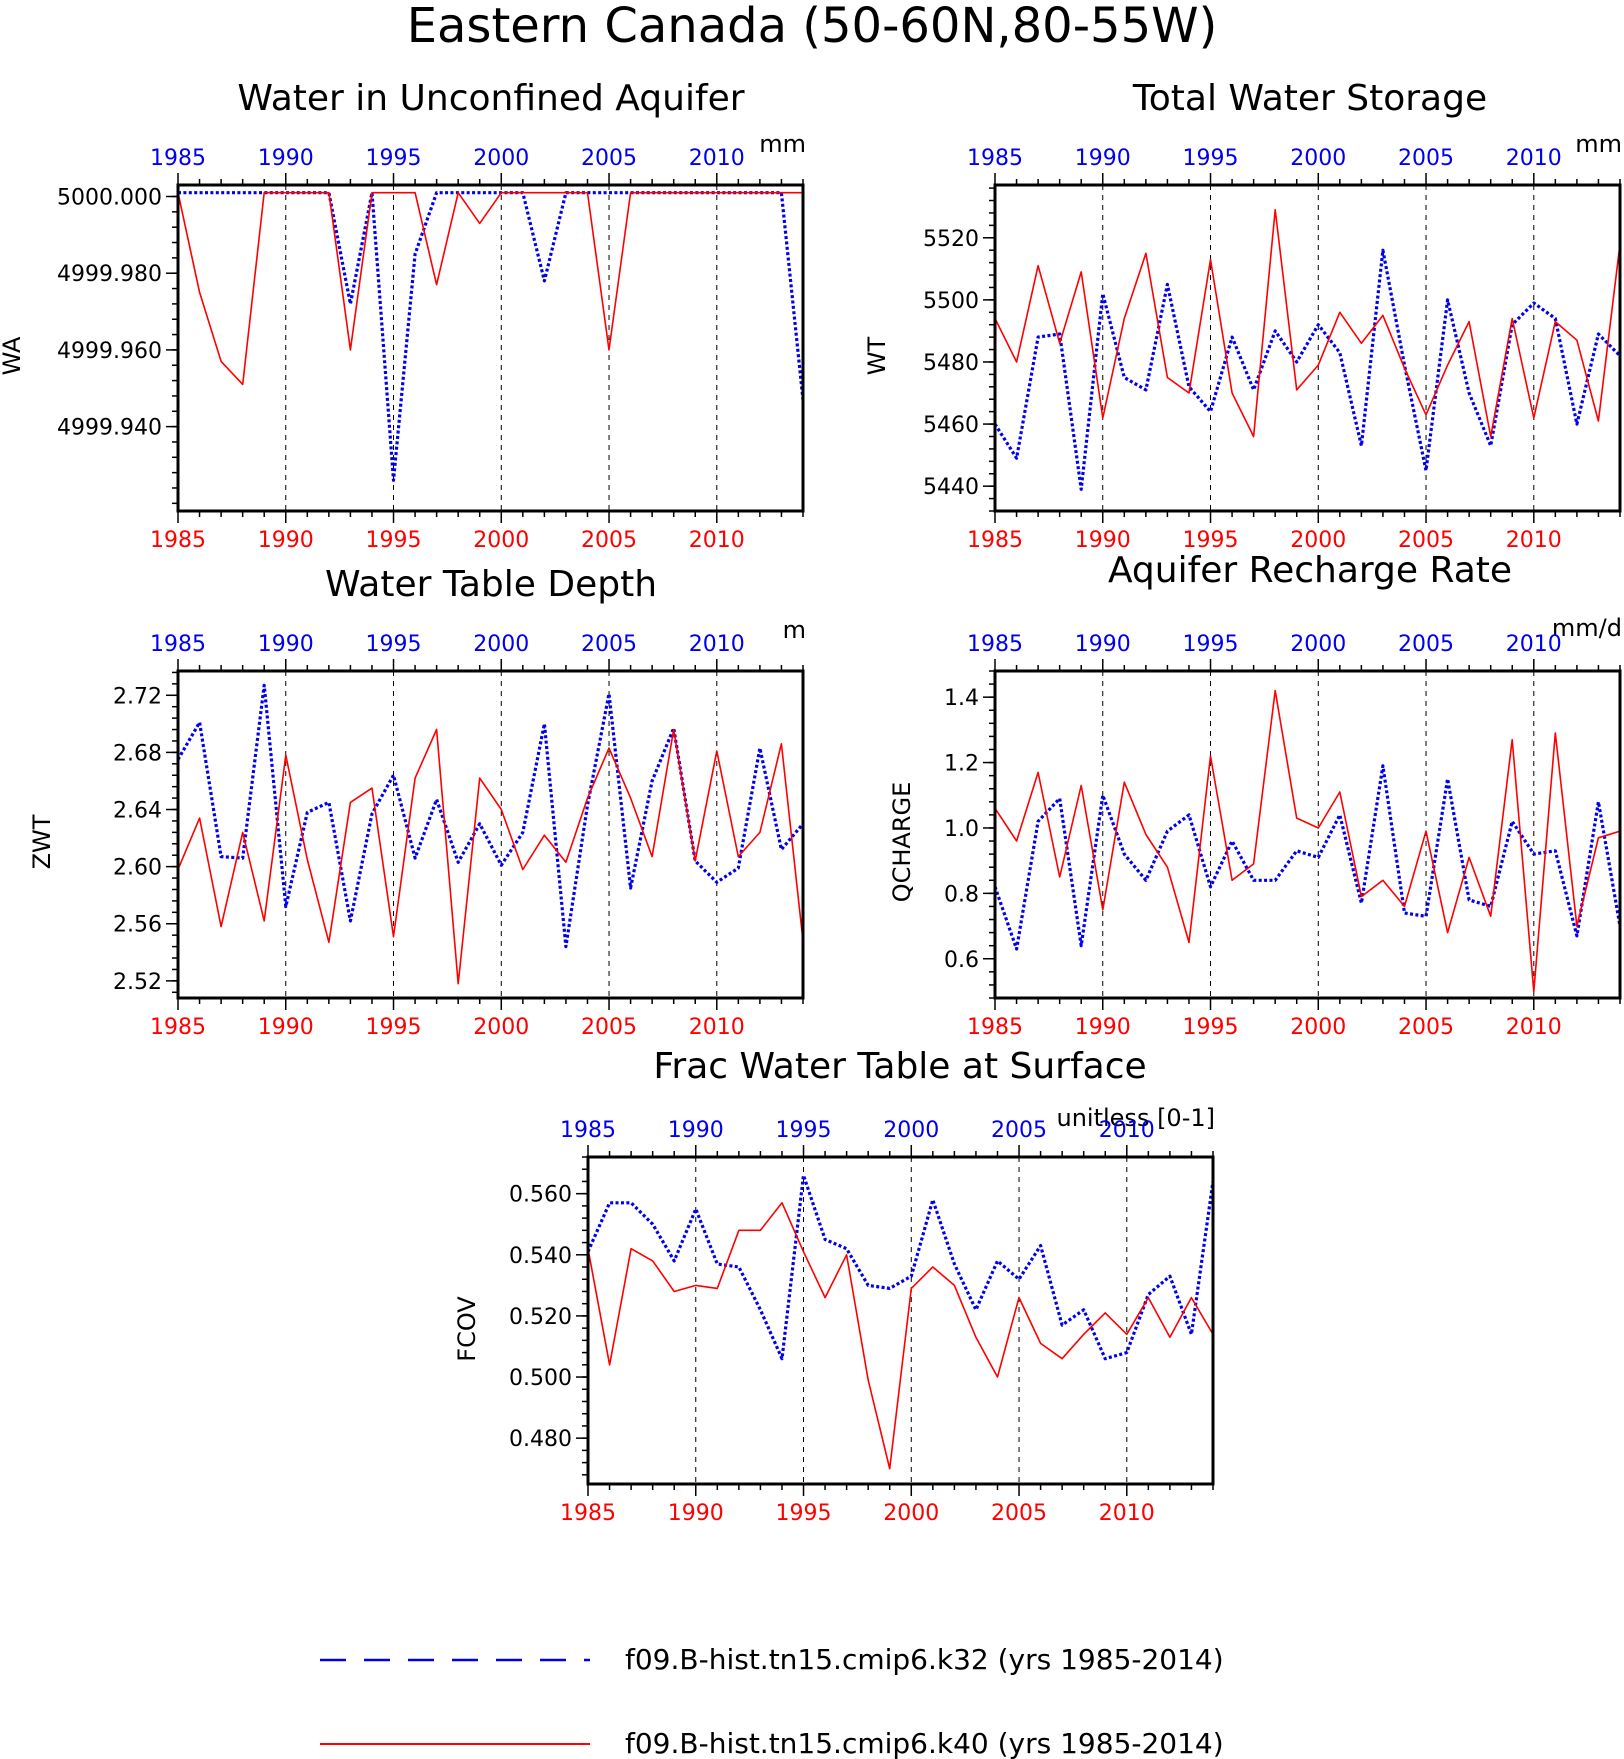 The height and width of the screenshot is (1759, 1624). I want to click on y-tick-label: 5480, so click(951, 363).